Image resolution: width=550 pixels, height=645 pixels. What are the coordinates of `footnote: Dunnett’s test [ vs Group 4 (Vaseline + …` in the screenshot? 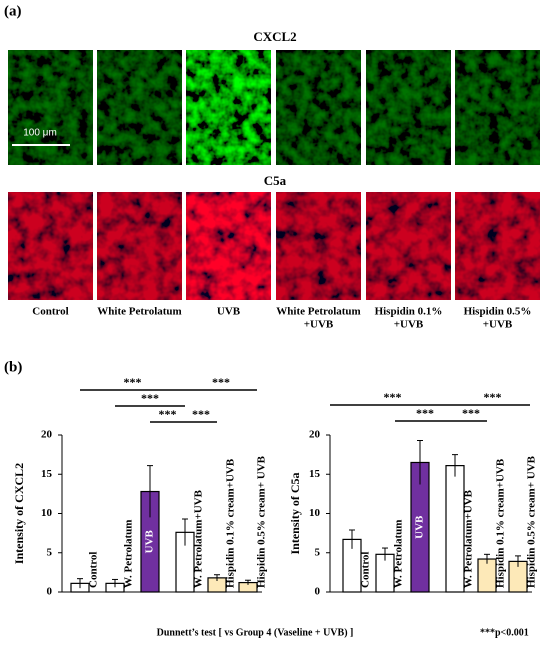 It's located at (255, 632).